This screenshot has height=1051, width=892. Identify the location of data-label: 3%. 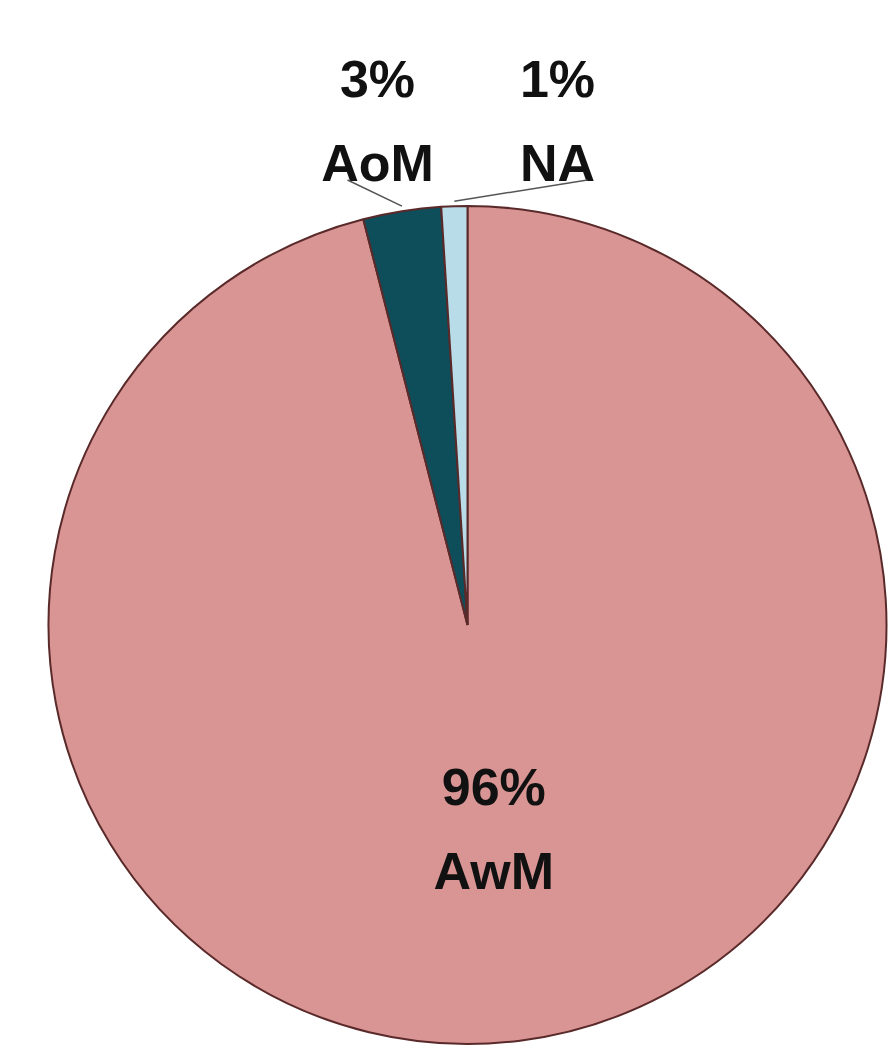
(377, 79).